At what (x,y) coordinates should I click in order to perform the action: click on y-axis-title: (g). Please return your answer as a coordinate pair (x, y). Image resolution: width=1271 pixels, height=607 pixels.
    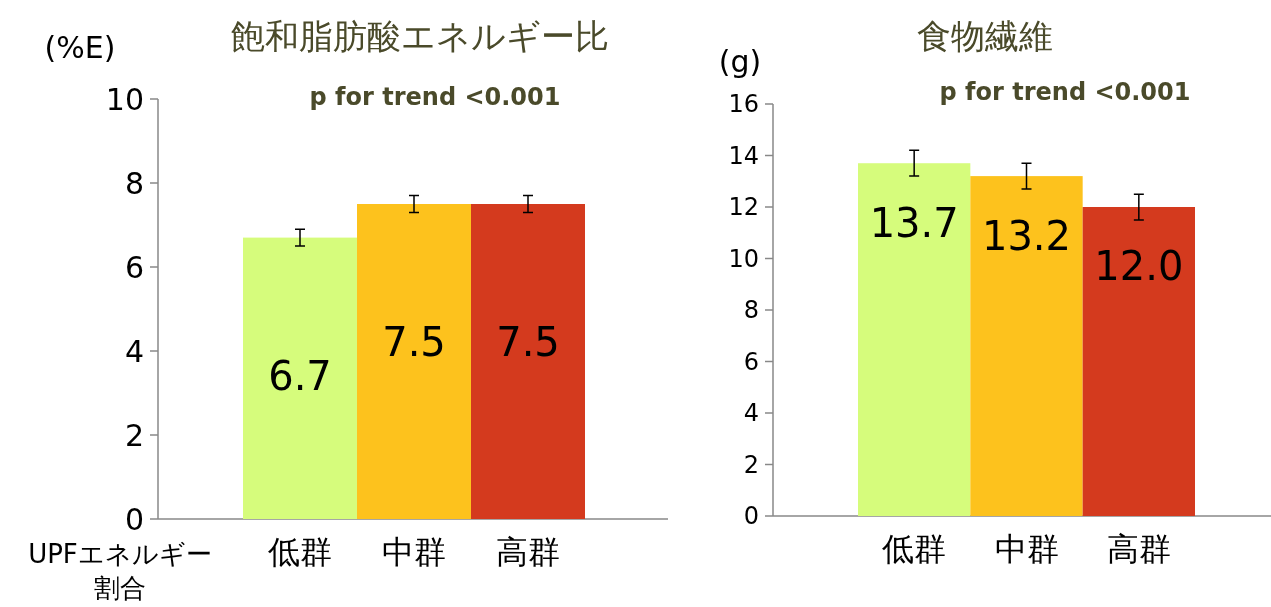
    Looking at the image, I should click on (740, 61).